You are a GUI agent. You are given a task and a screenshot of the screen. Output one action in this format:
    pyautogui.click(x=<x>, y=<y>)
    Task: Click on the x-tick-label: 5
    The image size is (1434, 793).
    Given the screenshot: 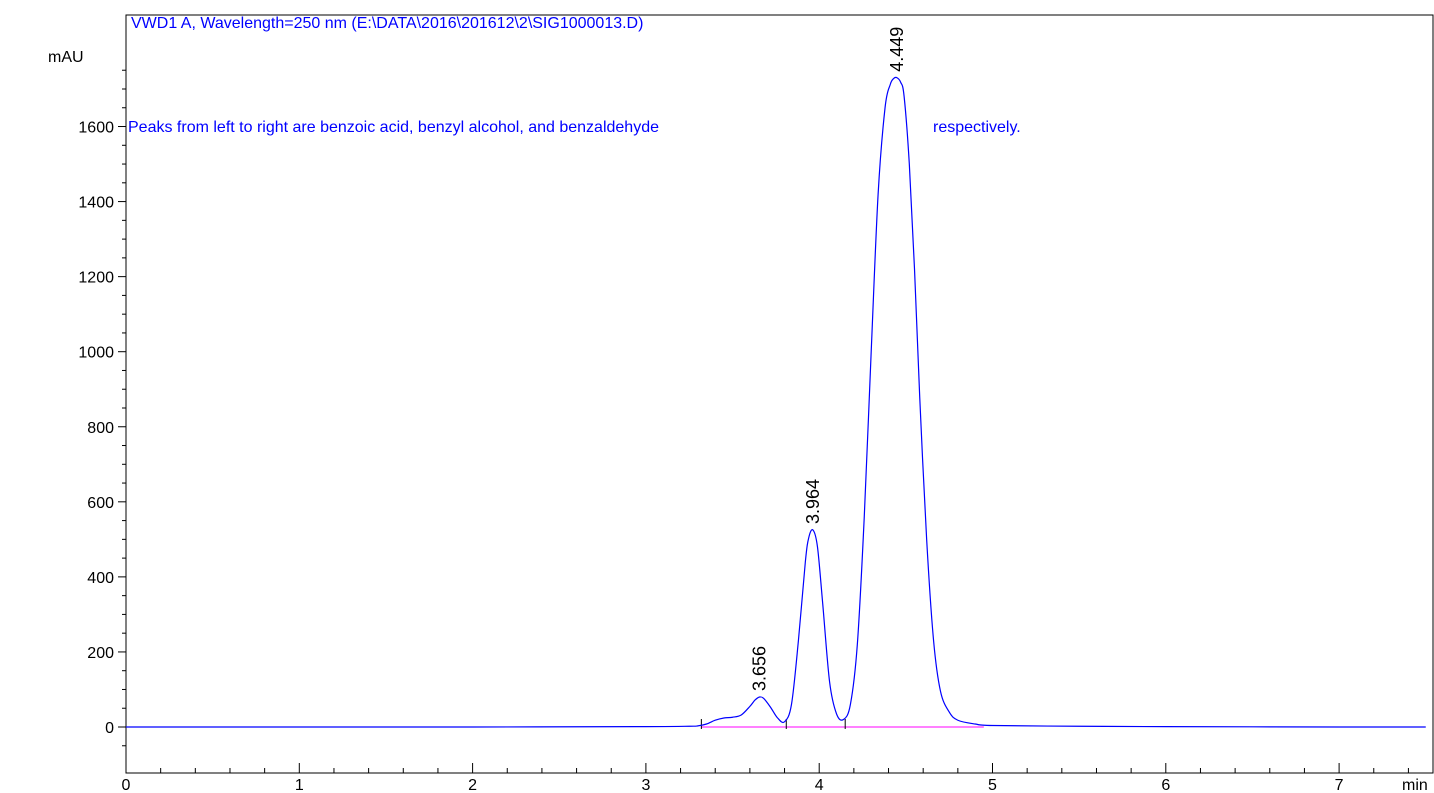 What is the action you would take?
    pyautogui.click(x=992, y=785)
    